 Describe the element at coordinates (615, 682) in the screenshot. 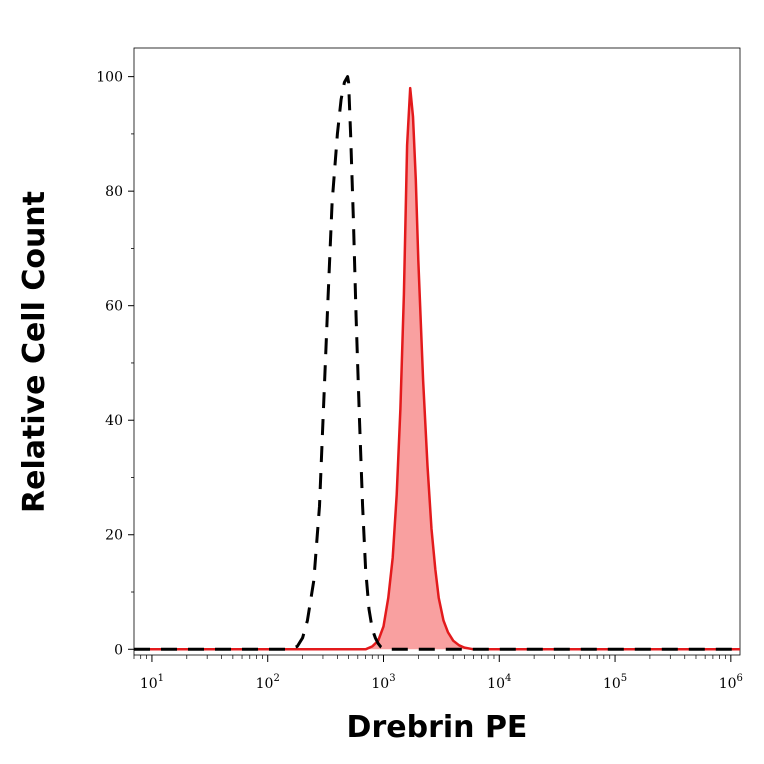

I see `x-tick-label: 10⁵` at that location.